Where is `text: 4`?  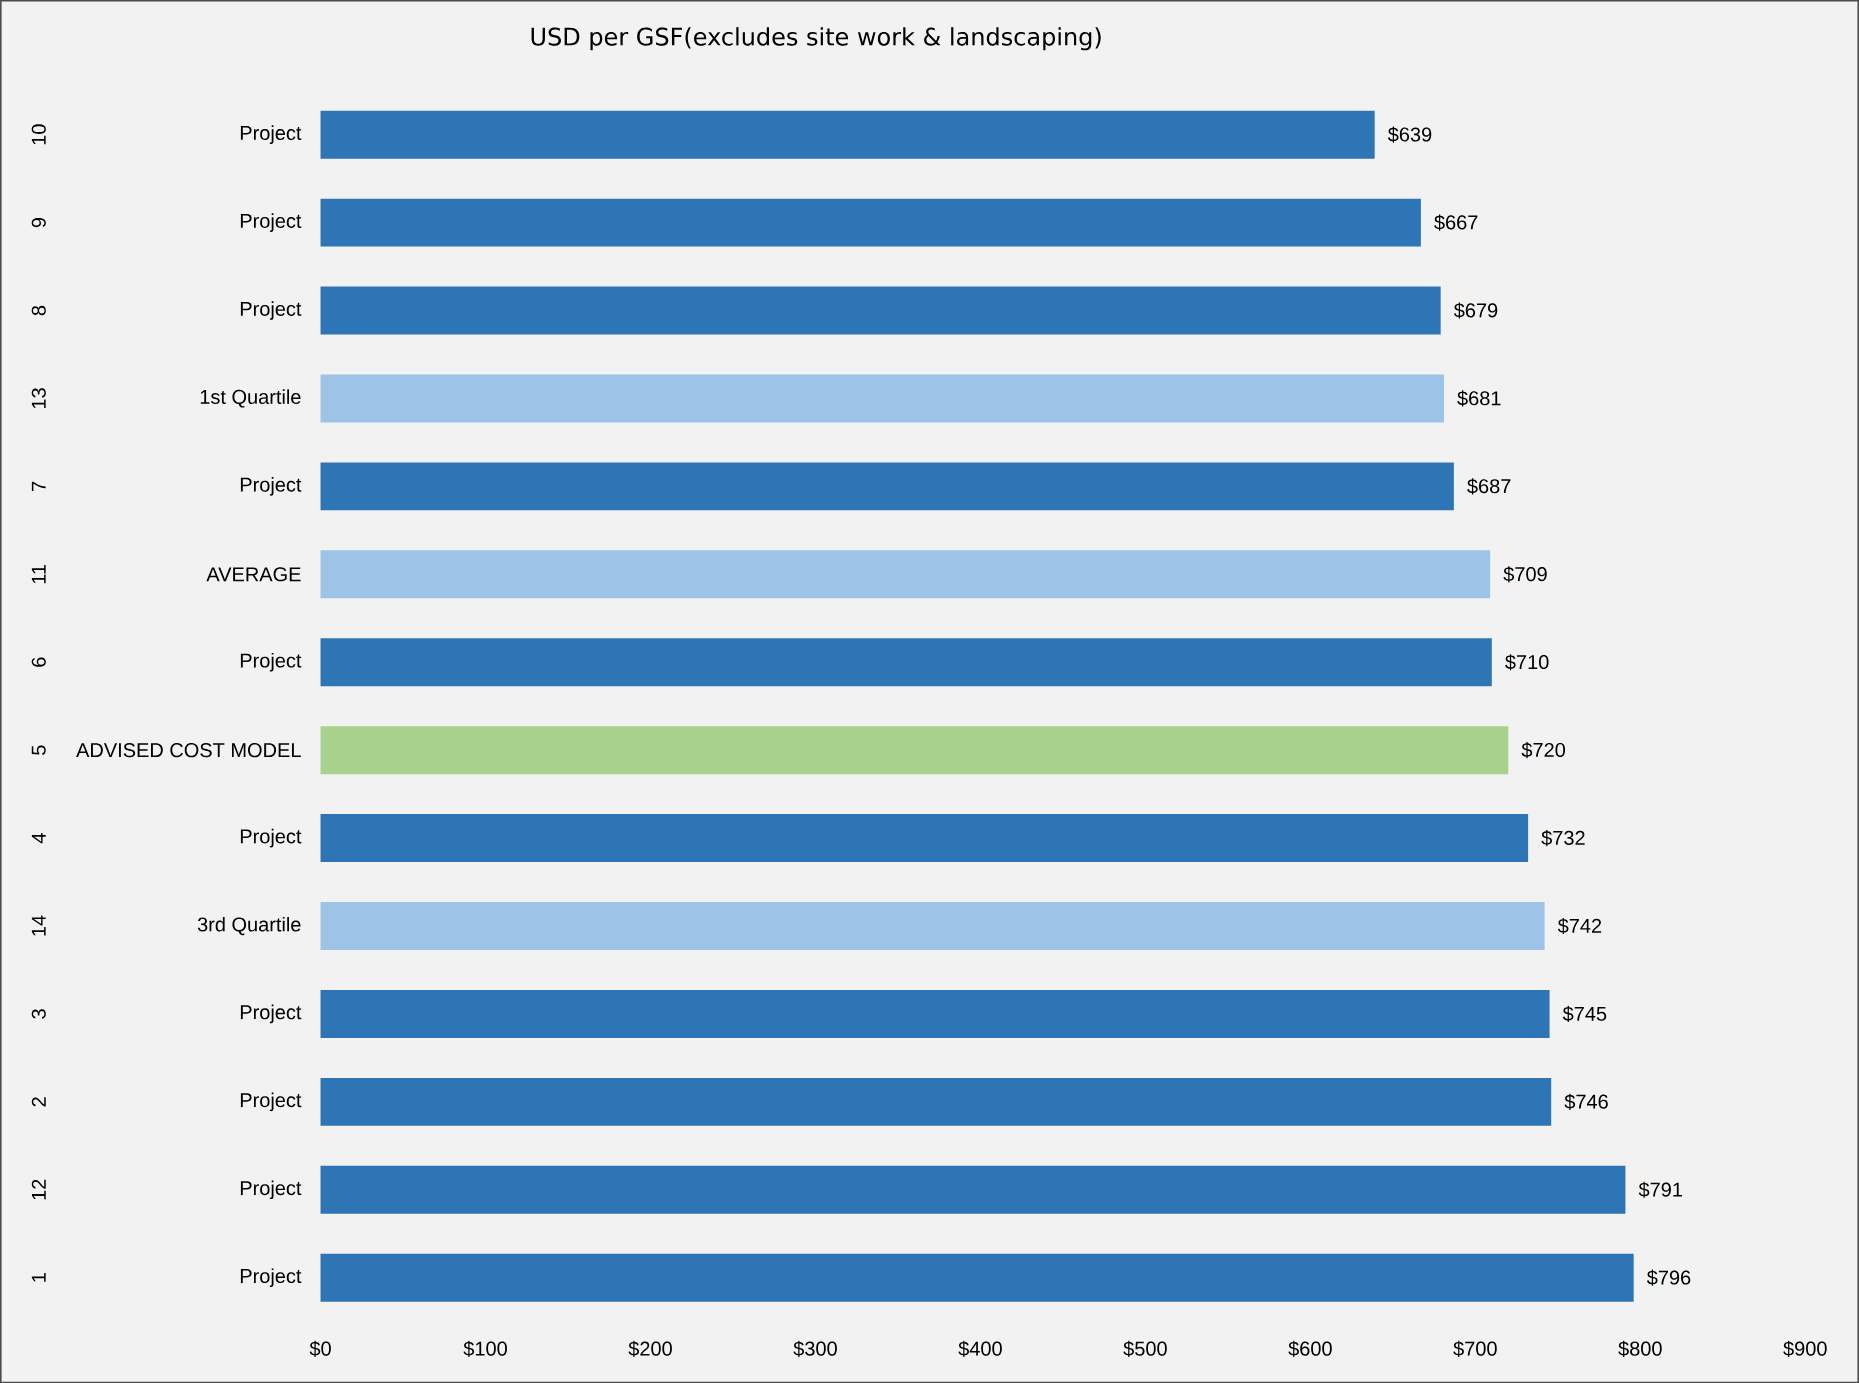 text: 4 is located at coordinates (38, 837).